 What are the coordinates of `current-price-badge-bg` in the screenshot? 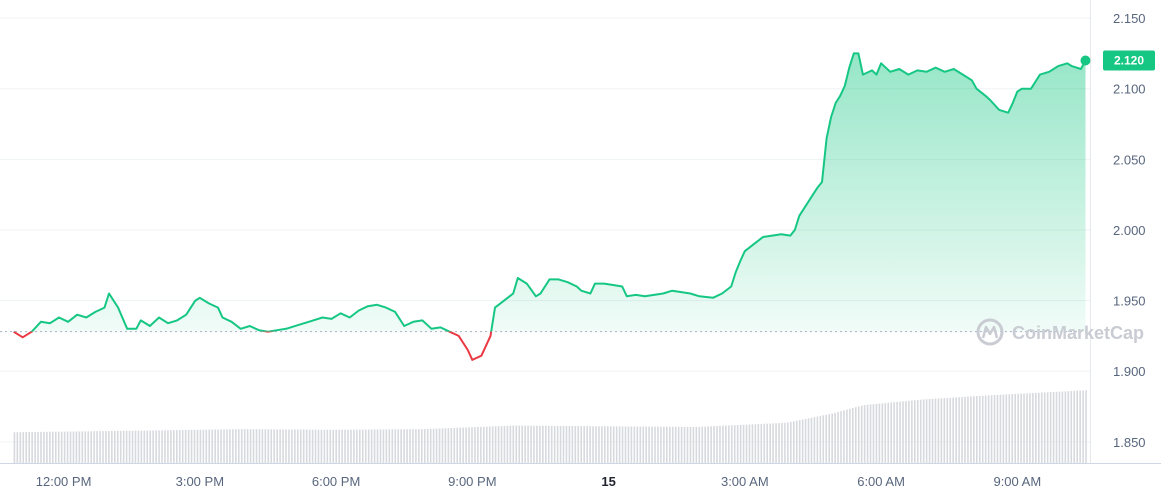 It's located at (1129, 60).